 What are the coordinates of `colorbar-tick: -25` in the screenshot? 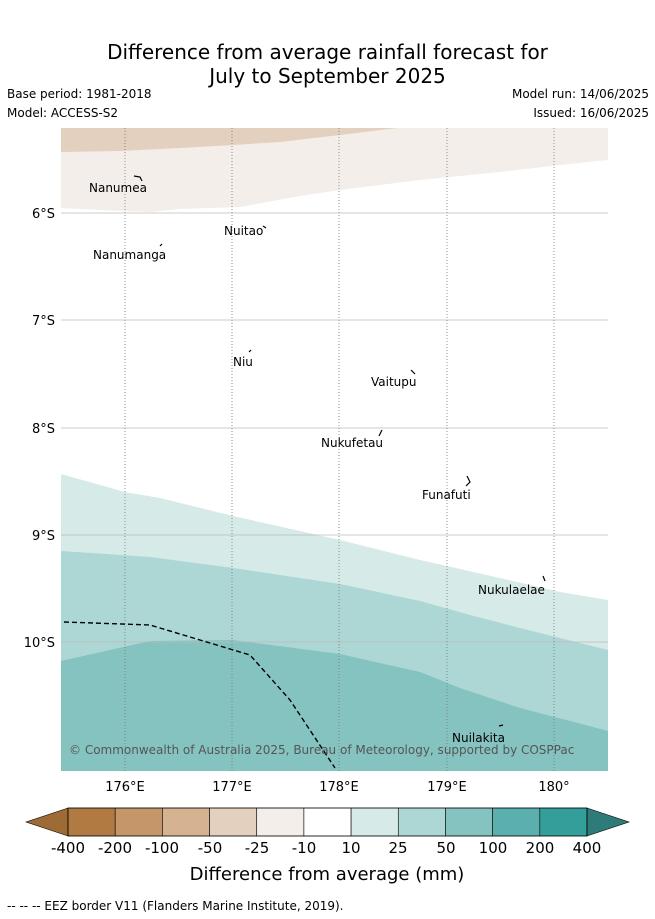 It's located at (257, 848).